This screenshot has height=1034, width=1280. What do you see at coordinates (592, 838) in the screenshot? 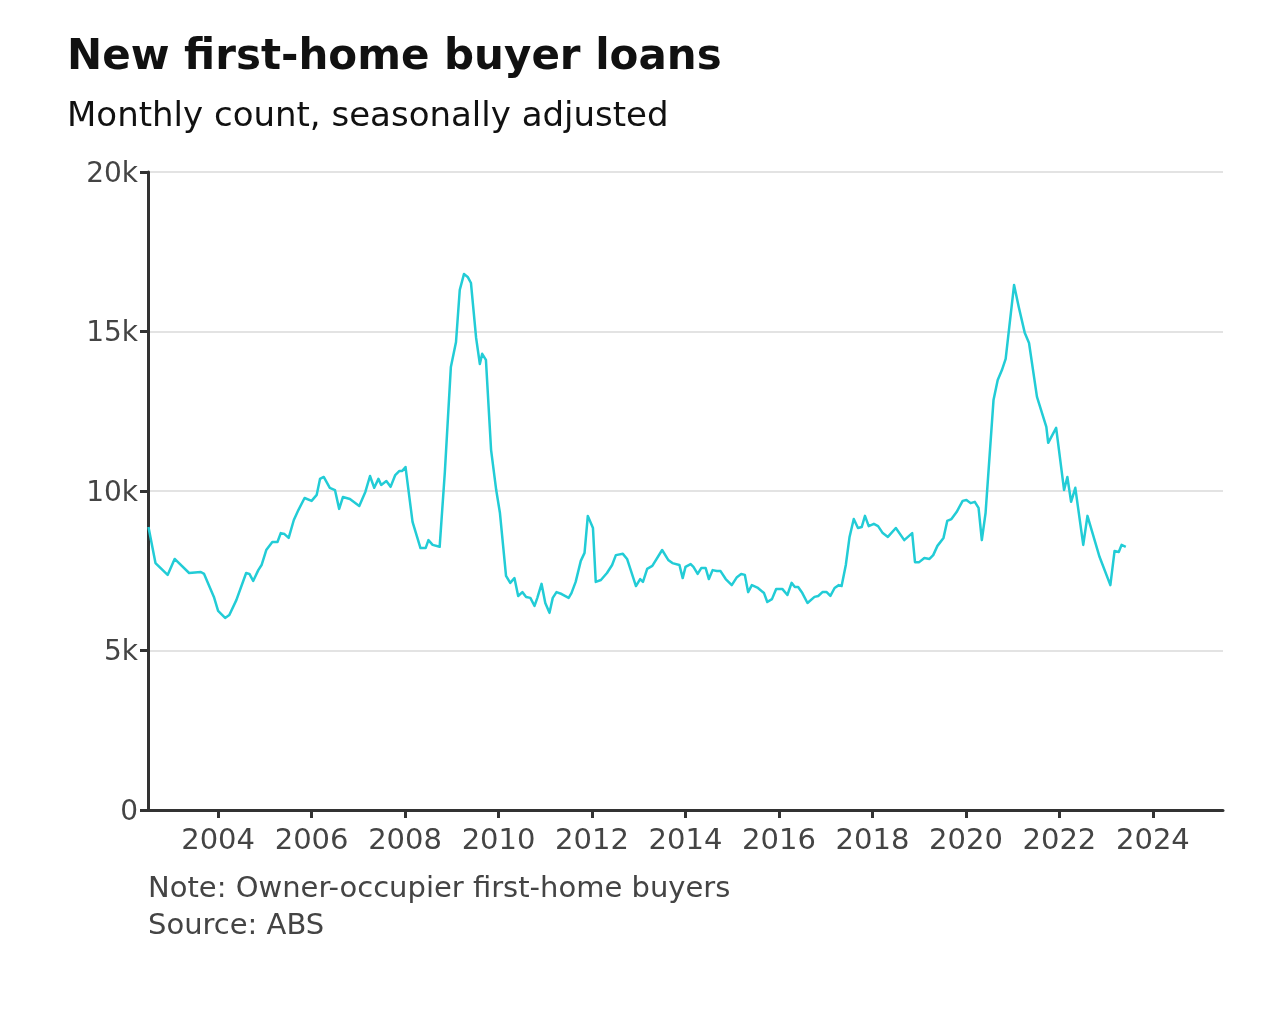
I see `x-tick-label: 2012` at bounding box center [592, 838].